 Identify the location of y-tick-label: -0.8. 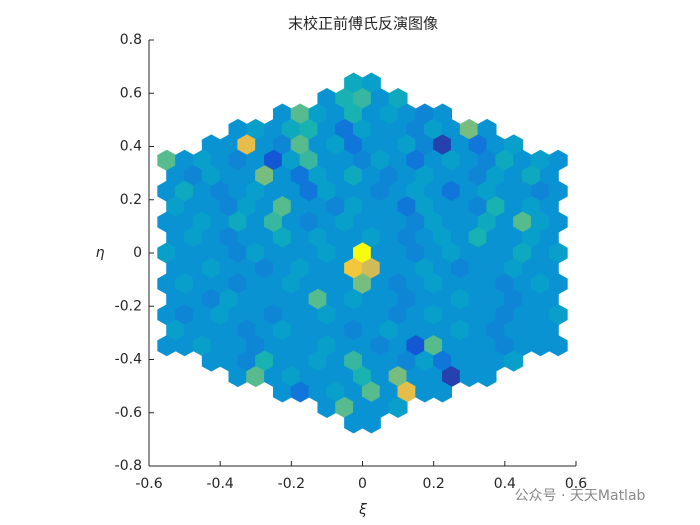
(128, 466).